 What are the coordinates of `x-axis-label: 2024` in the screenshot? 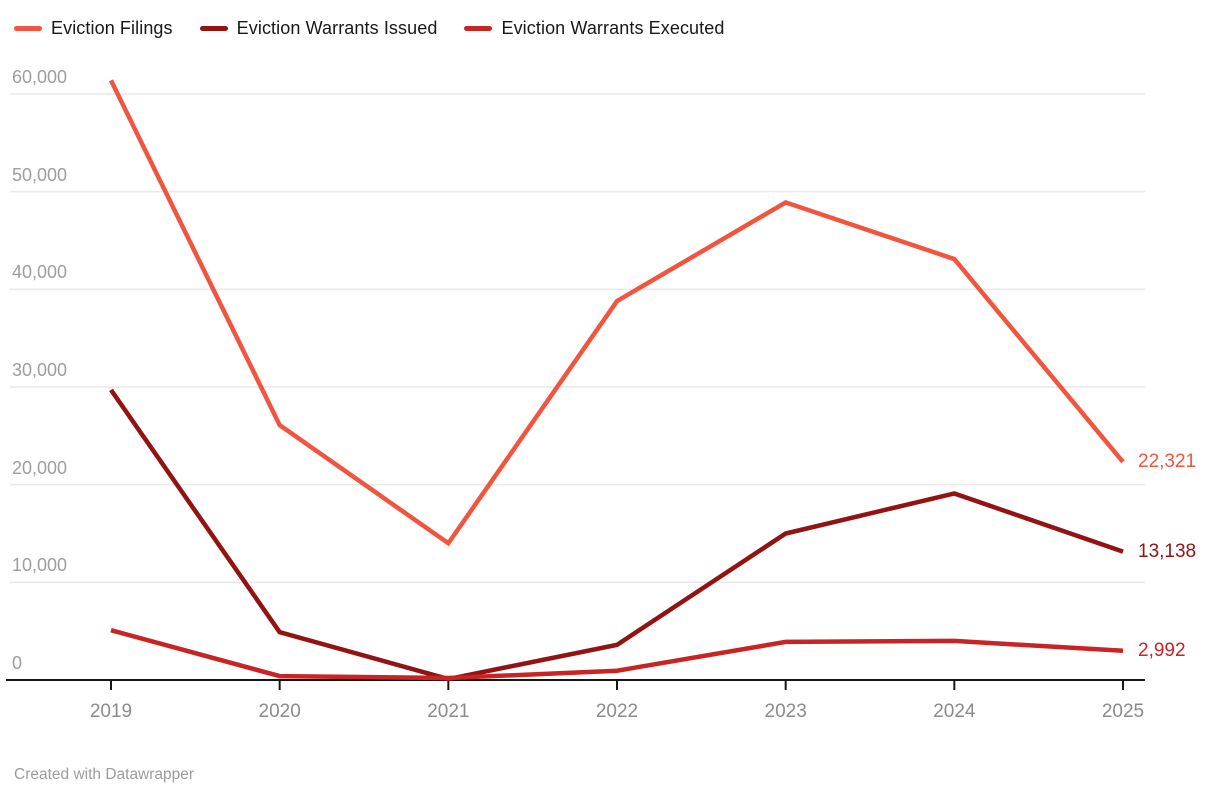 It's located at (954, 711).